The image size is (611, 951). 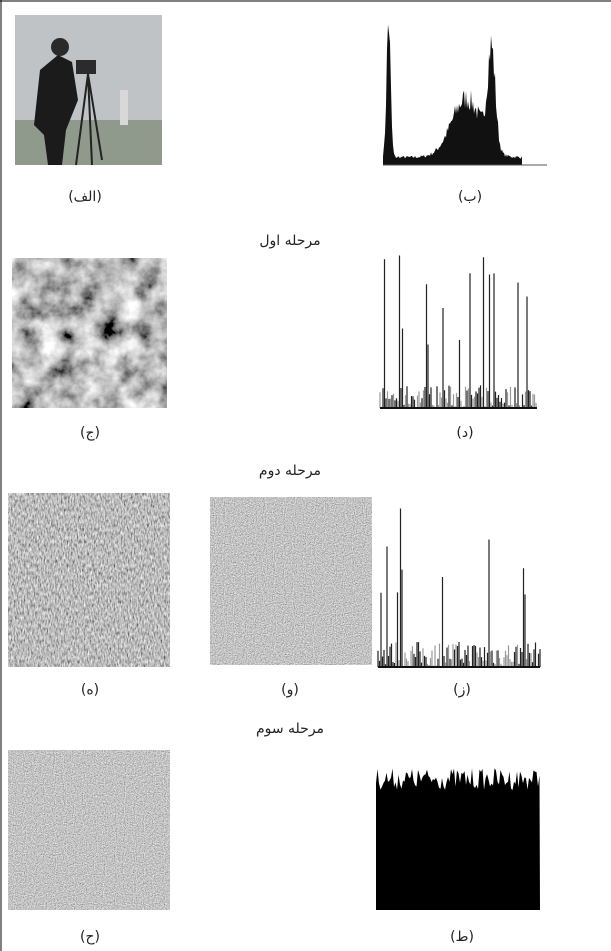 I want to click on caption: (ز), so click(x=462, y=690).